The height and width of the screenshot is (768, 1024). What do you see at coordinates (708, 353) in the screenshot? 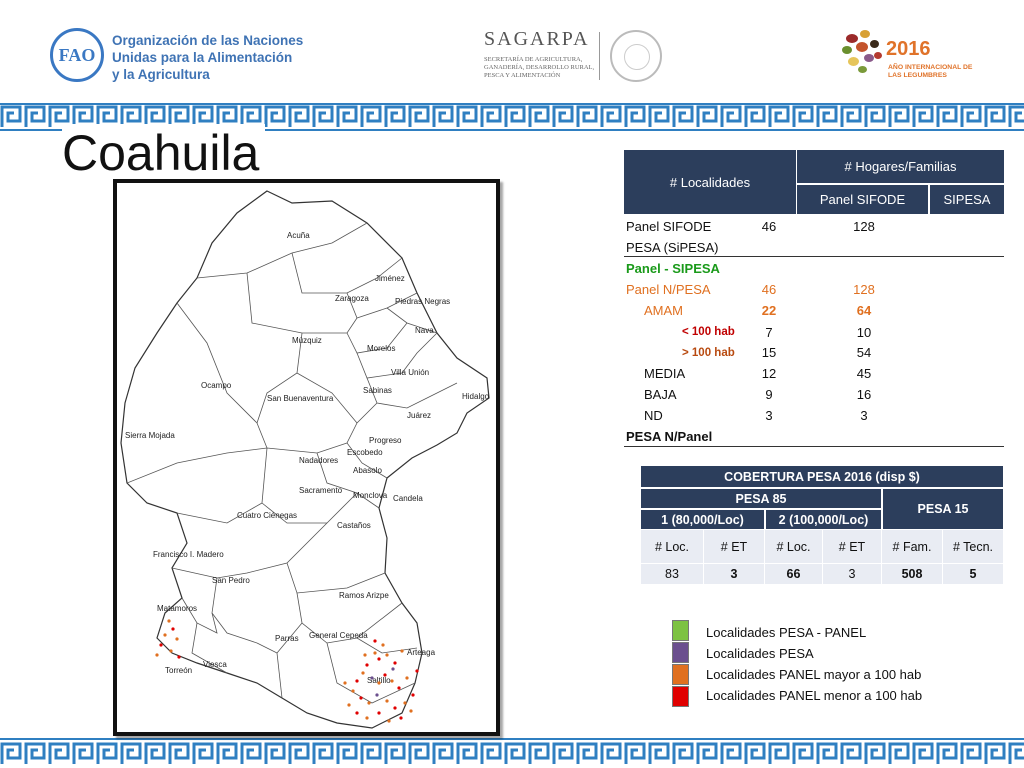
I see `row-label: > 100 hab` at bounding box center [708, 353].